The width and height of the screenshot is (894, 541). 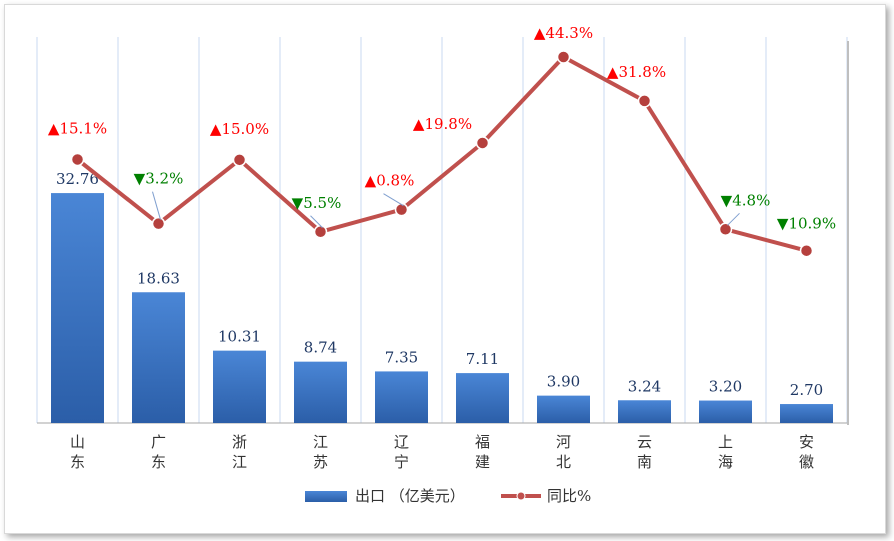 I want to click on growth-value: 15.1%, so click(x=83, y=128).